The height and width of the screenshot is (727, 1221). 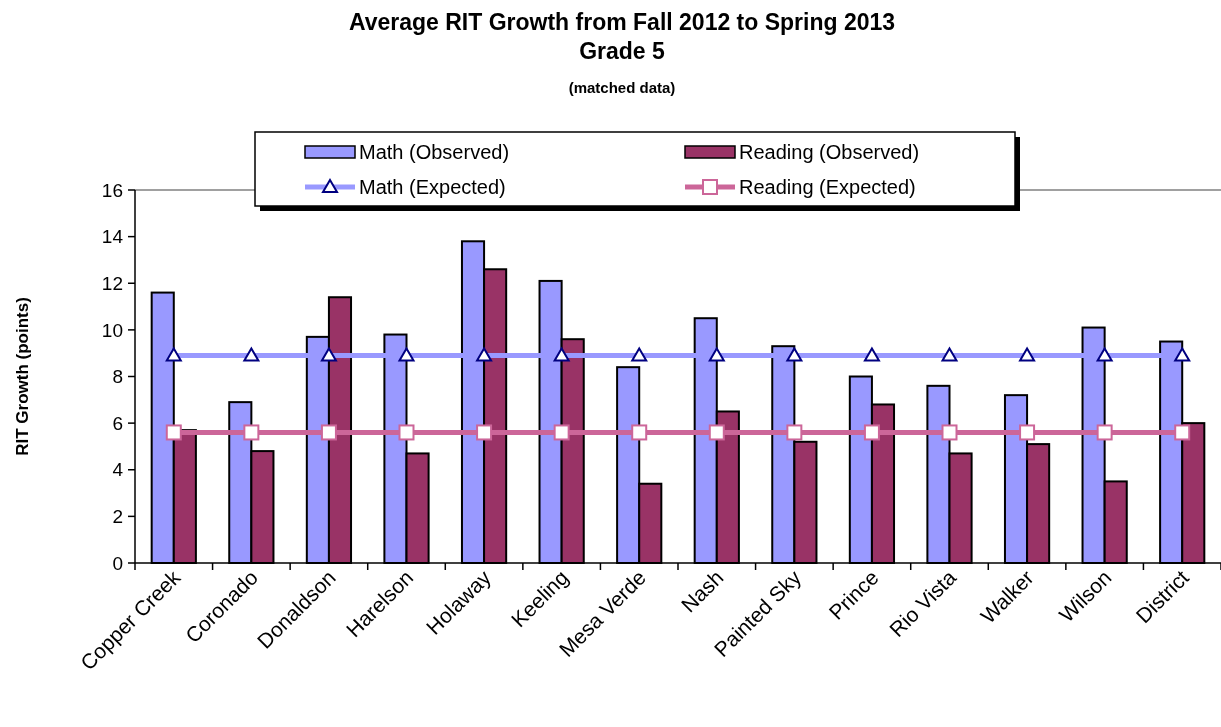 What do you see at coordinates (118, 470) in the screenshot?
I see `y-tick-label: 4` at bounding box center [118, 470].